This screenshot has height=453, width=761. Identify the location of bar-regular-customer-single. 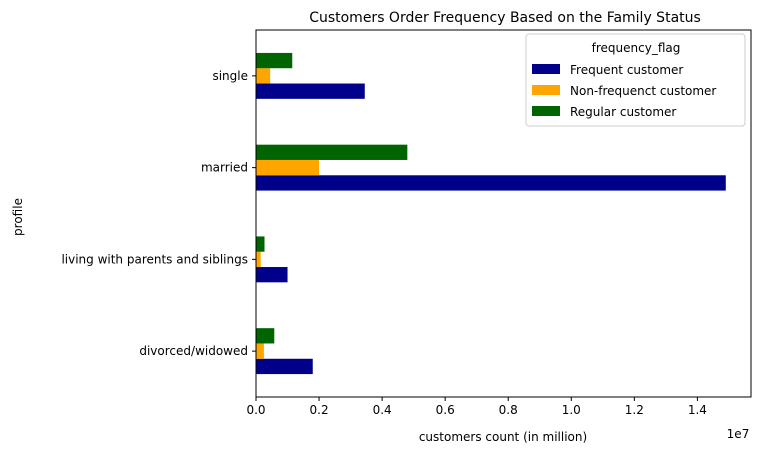
(274, 60).